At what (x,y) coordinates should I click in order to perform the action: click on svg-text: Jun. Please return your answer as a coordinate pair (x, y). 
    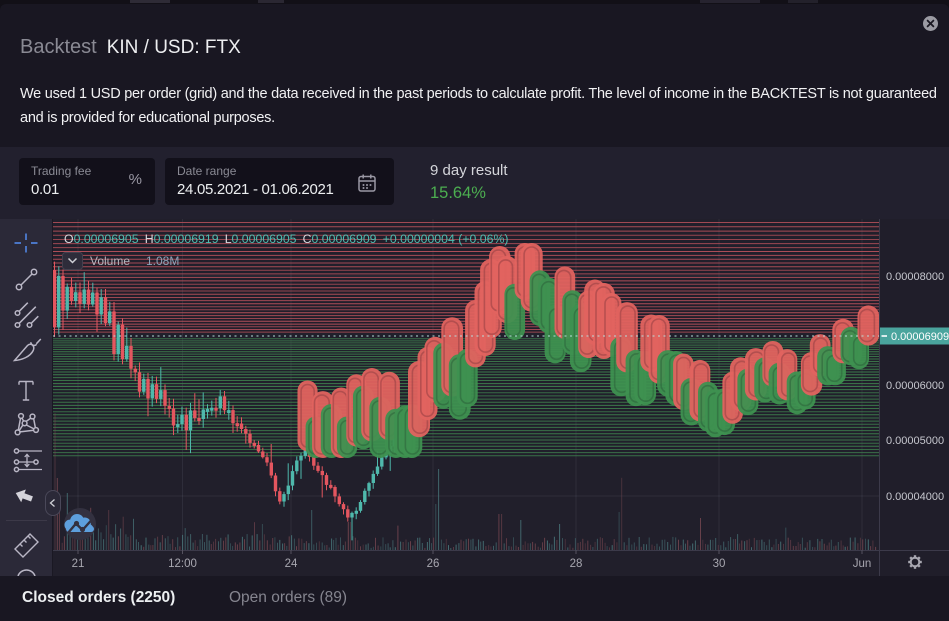
    Looking at the image, I should click on (862, 564).